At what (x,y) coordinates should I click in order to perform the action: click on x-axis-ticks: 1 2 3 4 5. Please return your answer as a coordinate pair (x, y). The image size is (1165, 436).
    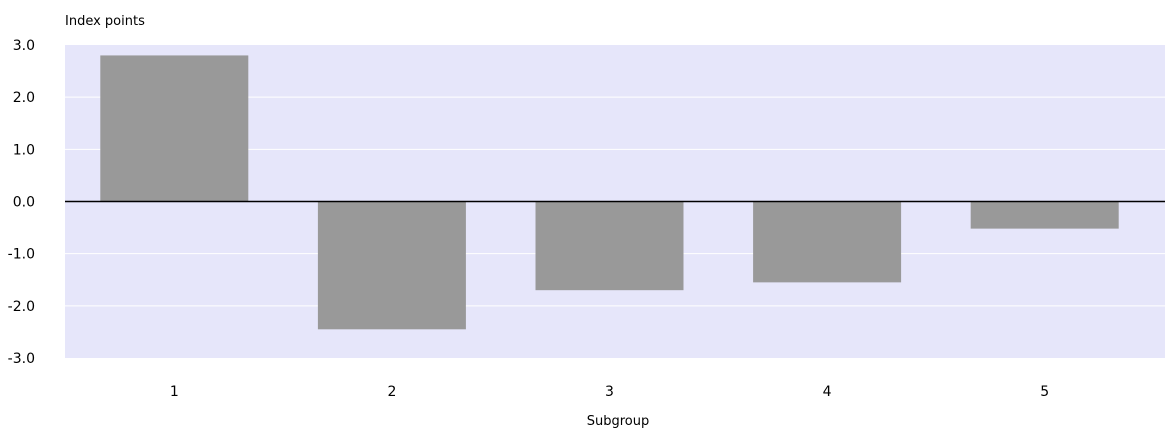
    Looking at the image, I should click on (609, 392).